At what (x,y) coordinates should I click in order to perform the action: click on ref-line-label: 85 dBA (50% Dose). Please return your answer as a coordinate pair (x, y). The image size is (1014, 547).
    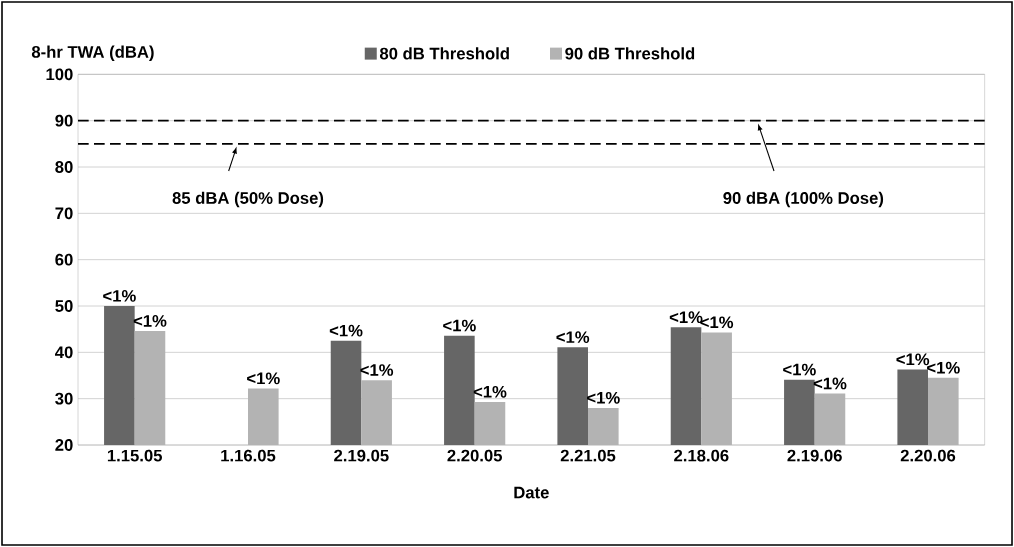
    Looking at the image, I should click on (248, 199).